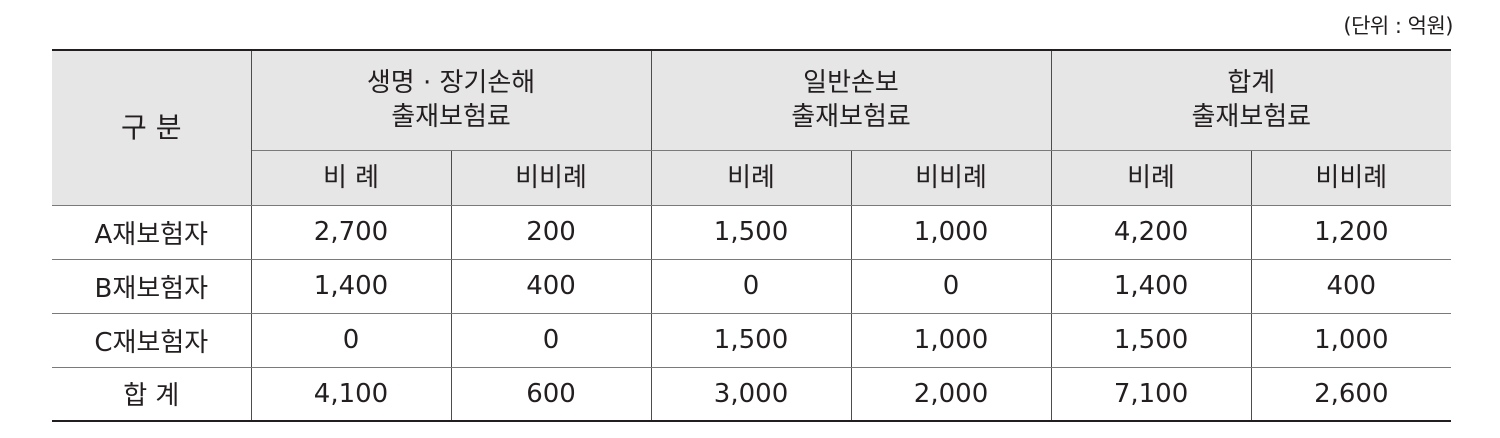 Image resolution: width=1500 pixels, height=438 pixels. What do you see at coordinates (1251, 83) in the screenshot?
I see `header-group-title: 합계` at bounding box center [1251, 83].